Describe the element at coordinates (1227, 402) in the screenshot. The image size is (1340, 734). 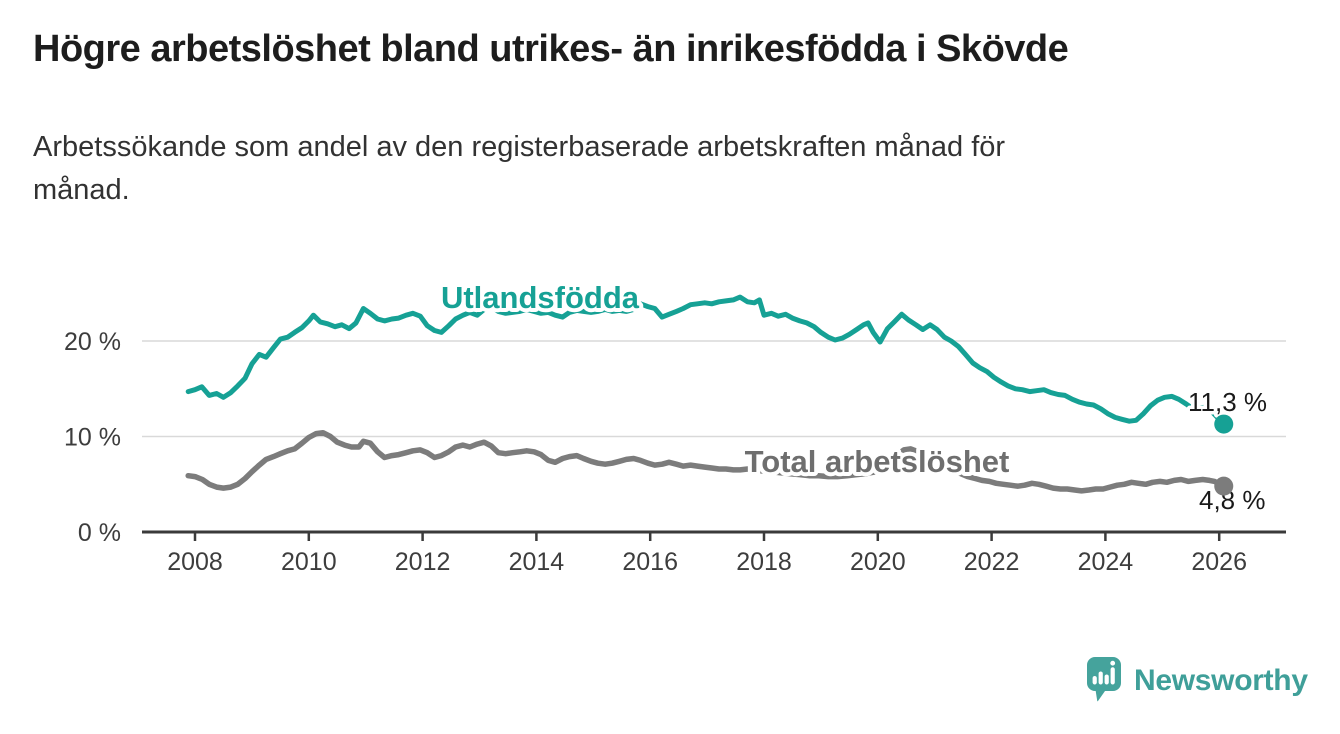
I see `end-value-label: 11,3 %` at that location.